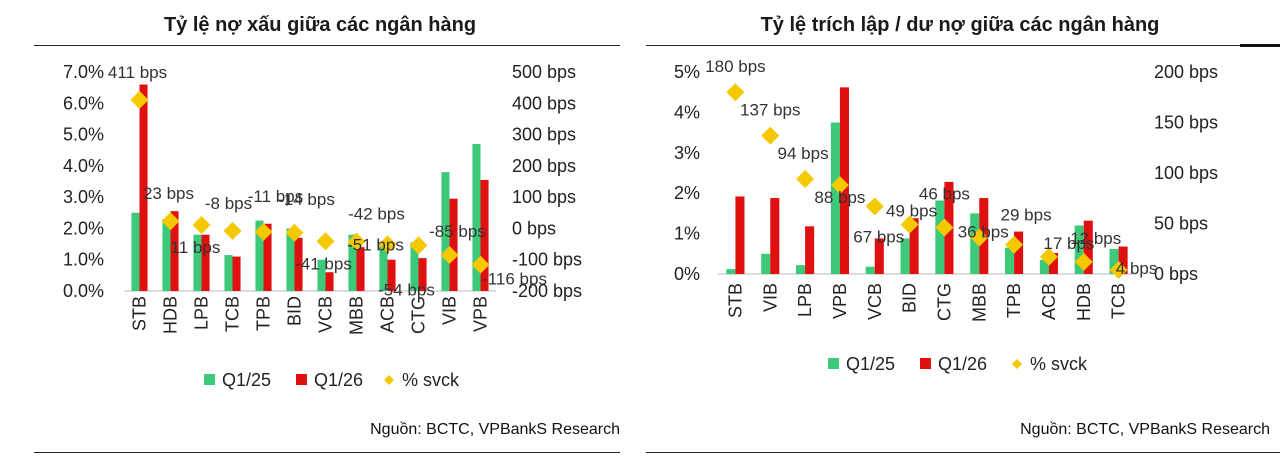 The width and height of the screenshot is (1280, 469). Describe the element at coordinates (687, 193) in the screenshot. I see `y-axis-left-tick: 2%` at that location.